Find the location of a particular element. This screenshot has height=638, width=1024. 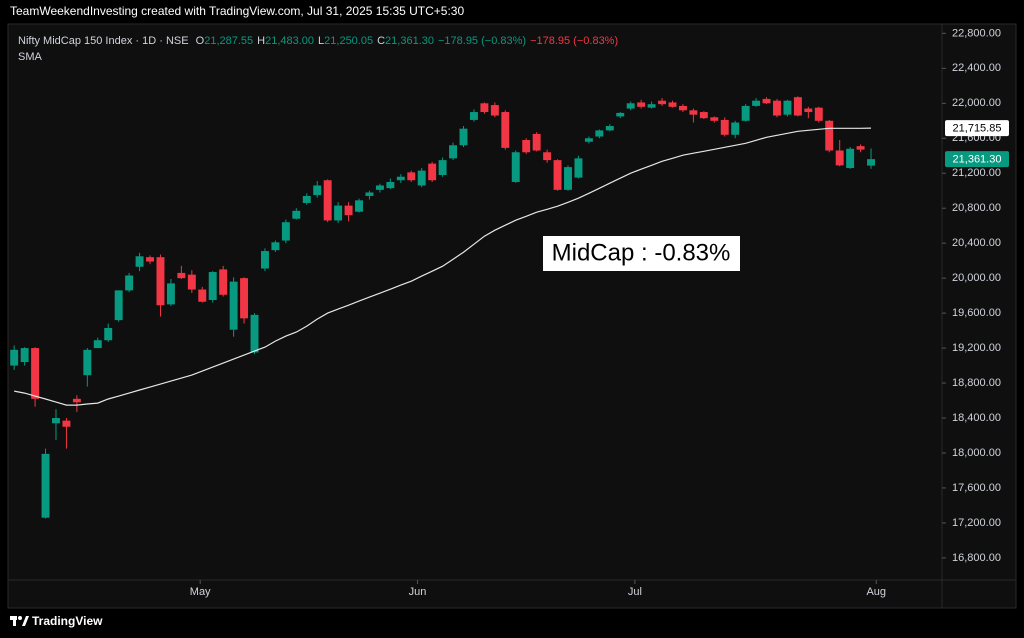

y-tick-label: 19,200.00 is located at coordinates (976, 348).